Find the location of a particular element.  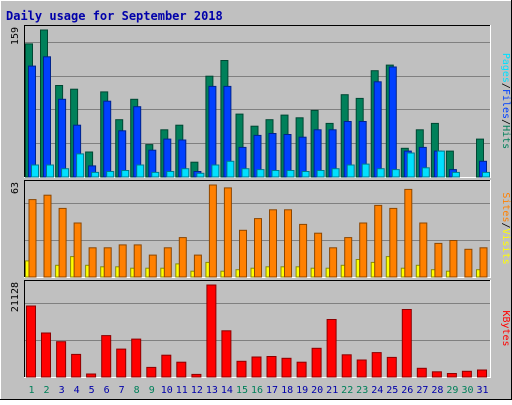

x-tick-label: 28 is located at coordinates (437, 390).